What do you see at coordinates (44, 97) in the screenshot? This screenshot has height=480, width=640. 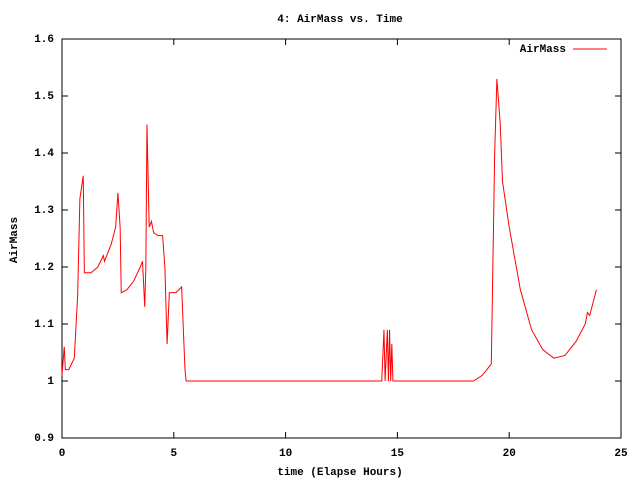 I see `y-tick-label: 1.5` at bounding box center [44, 97].